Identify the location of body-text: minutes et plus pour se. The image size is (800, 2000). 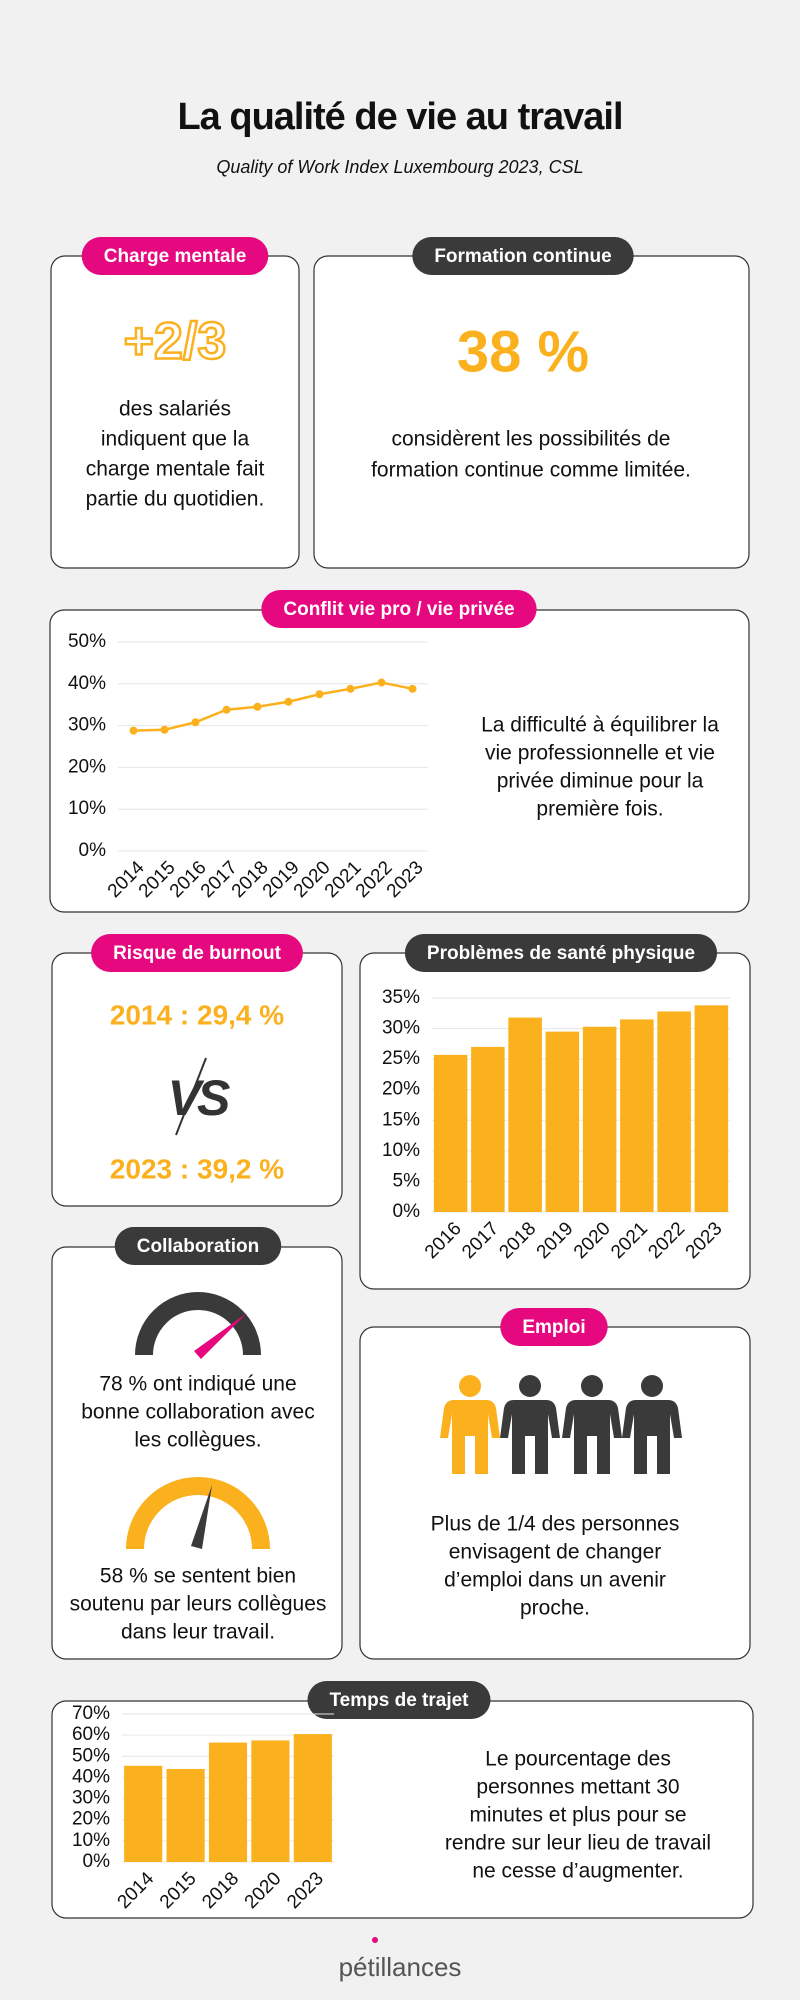
(577, 1815).